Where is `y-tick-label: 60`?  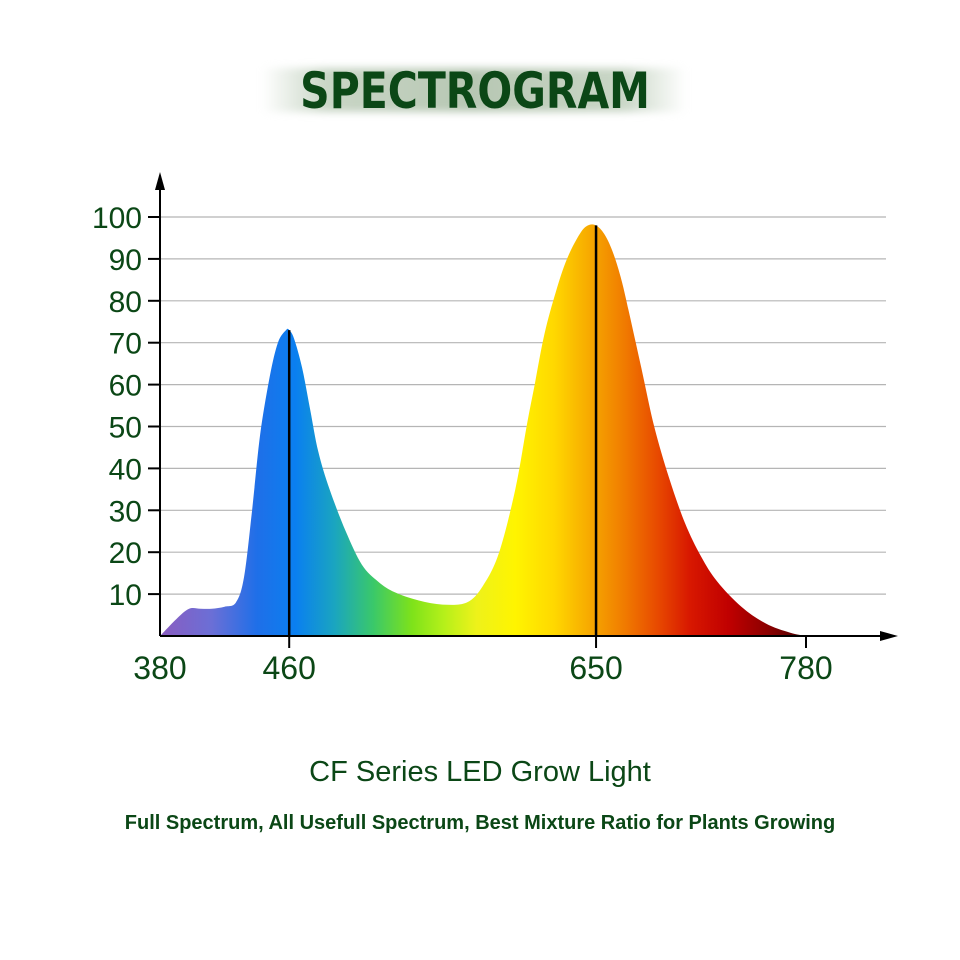
y-tick-label: 60 is located at coordinates (125, 386).